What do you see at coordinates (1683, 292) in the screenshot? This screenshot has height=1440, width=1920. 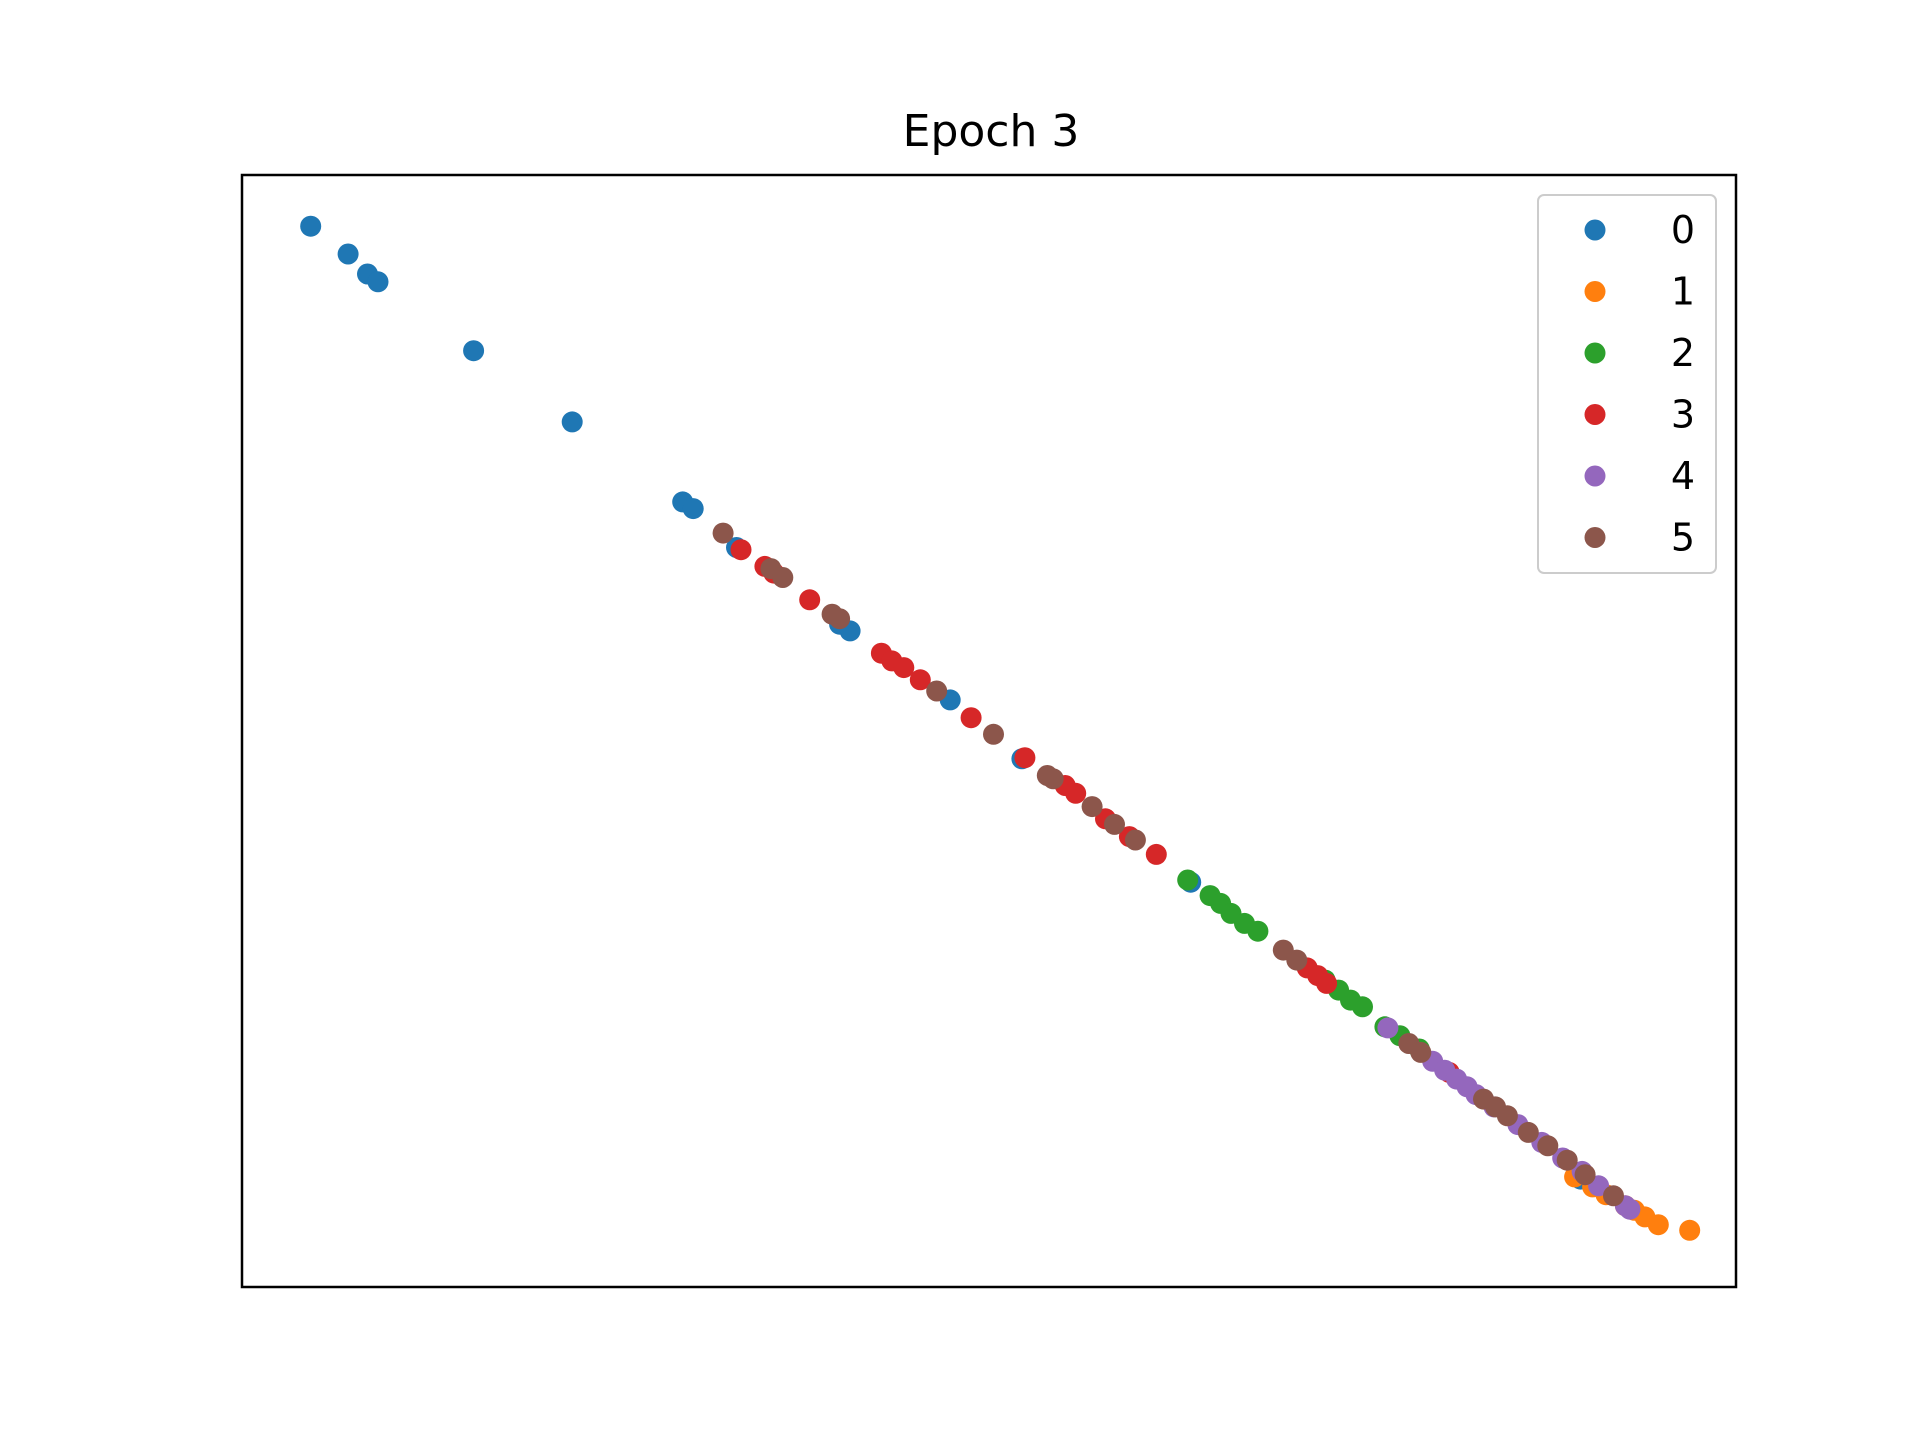 I see `legend-label-1: 1` at bounding box center [1683, 292].